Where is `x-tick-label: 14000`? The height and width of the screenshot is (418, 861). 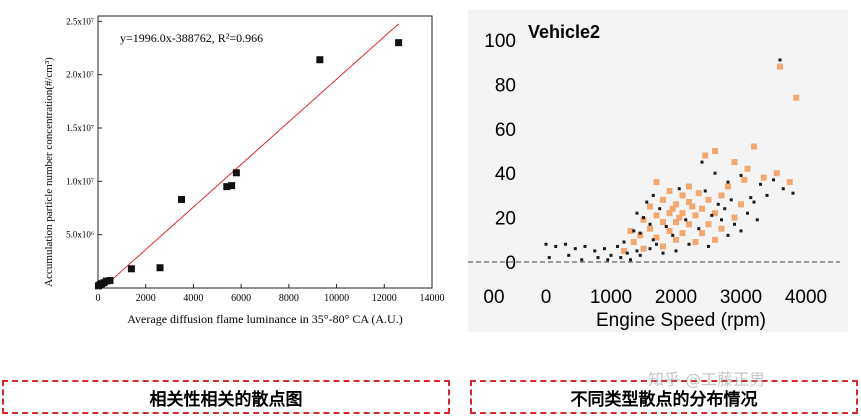
x-tick-label: 14000 is located at coordinates (432, 298).